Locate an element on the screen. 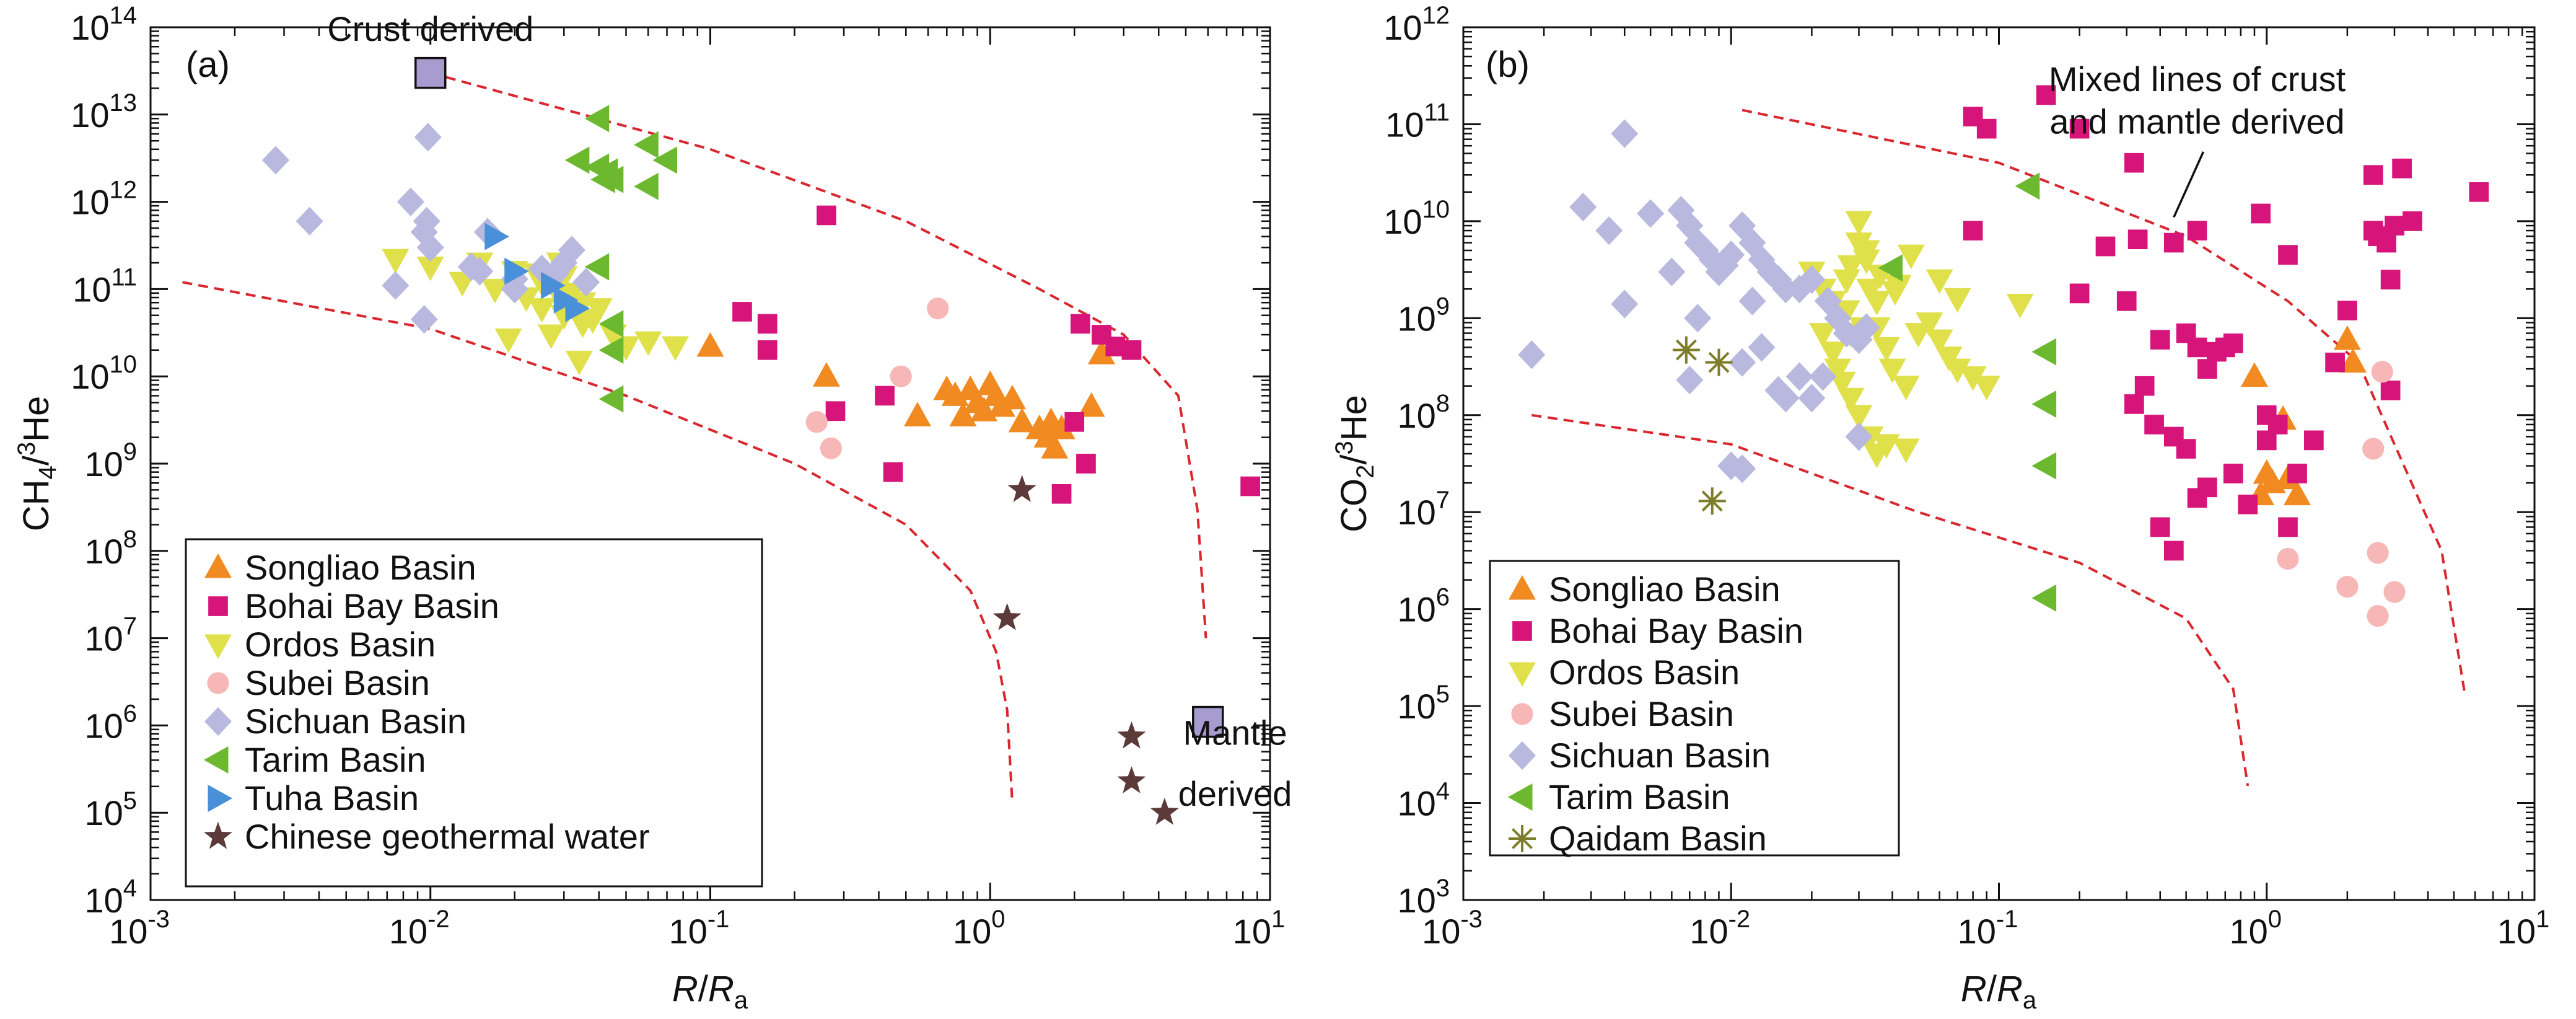 The width and height of the screenshot is (2576, 1019). legend-label: Ordos Basin is located at coordinates (340, 645).